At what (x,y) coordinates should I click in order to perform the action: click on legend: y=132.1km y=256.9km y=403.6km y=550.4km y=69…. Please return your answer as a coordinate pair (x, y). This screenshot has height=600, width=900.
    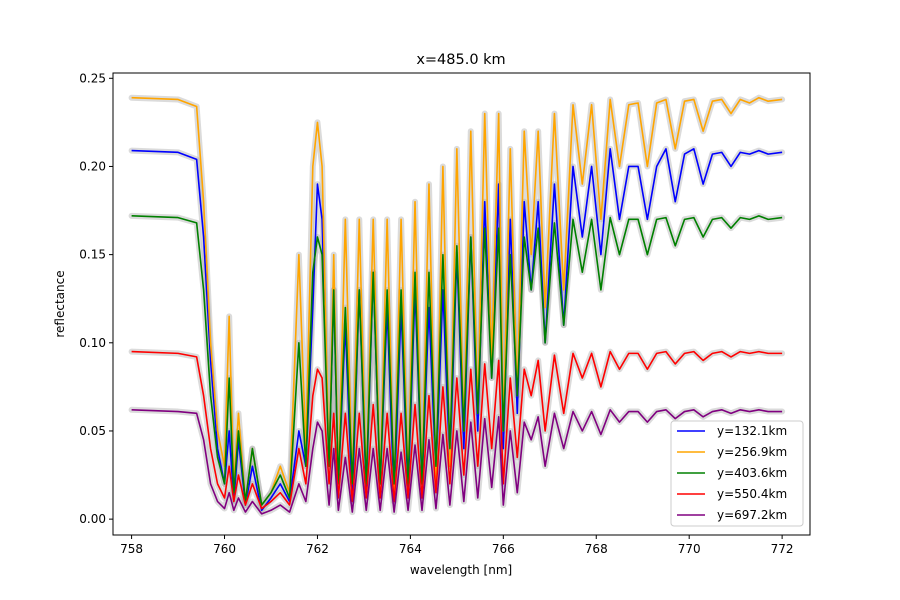
    Looking at the image, I should click on (737, 473).